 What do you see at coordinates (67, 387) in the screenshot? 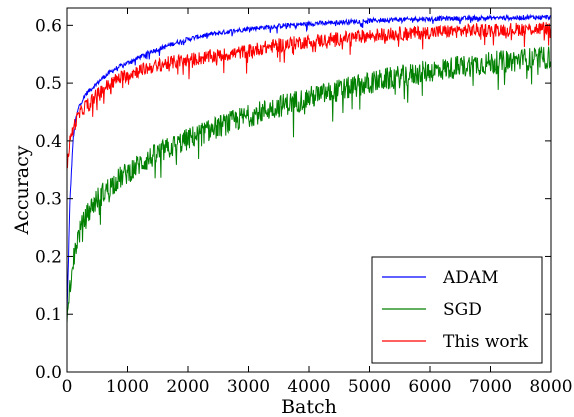
I see `x-tick-label: 0` at bounding box center [67, 387].